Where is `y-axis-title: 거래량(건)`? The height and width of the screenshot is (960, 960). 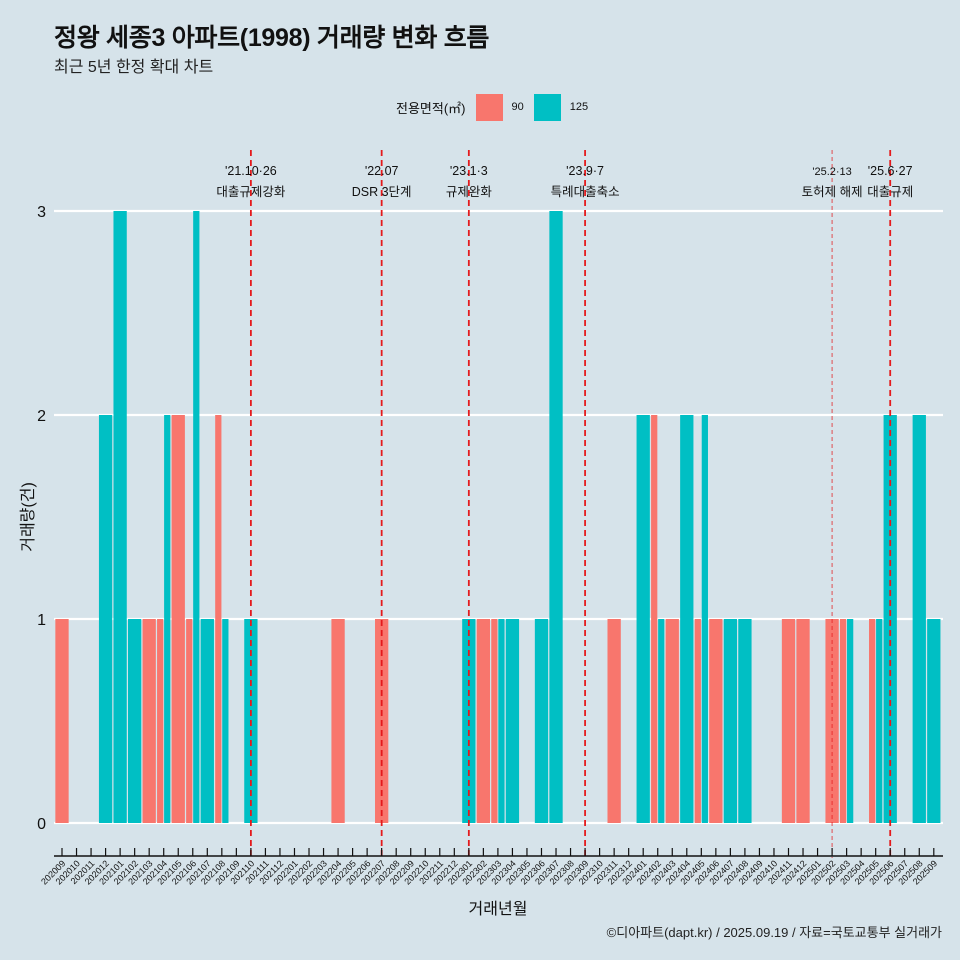 y-axis-title: 거래량(건) is located at coordinates (28, 517).